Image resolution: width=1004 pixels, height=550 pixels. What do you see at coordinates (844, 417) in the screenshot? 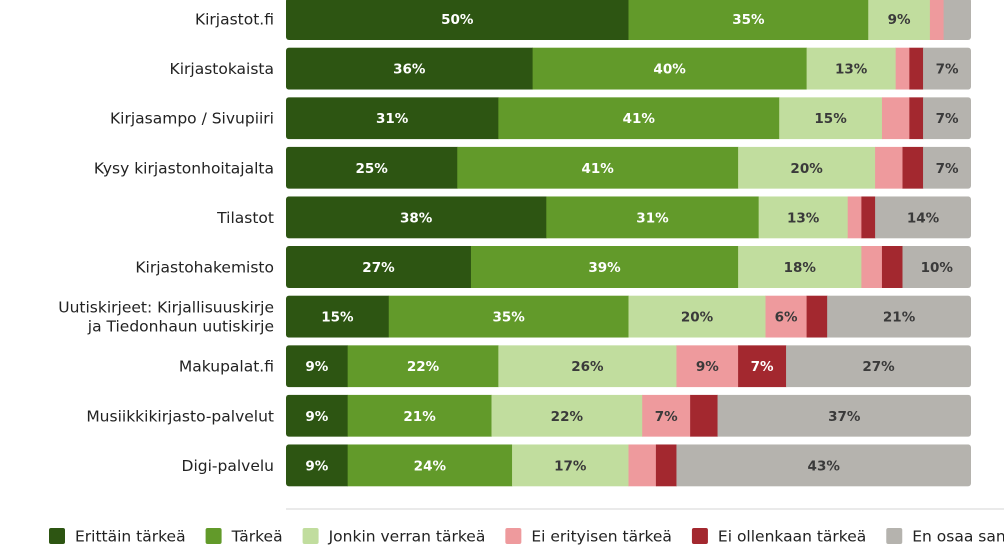
I see `data-label: 37%` at bounding box center [844, 417].